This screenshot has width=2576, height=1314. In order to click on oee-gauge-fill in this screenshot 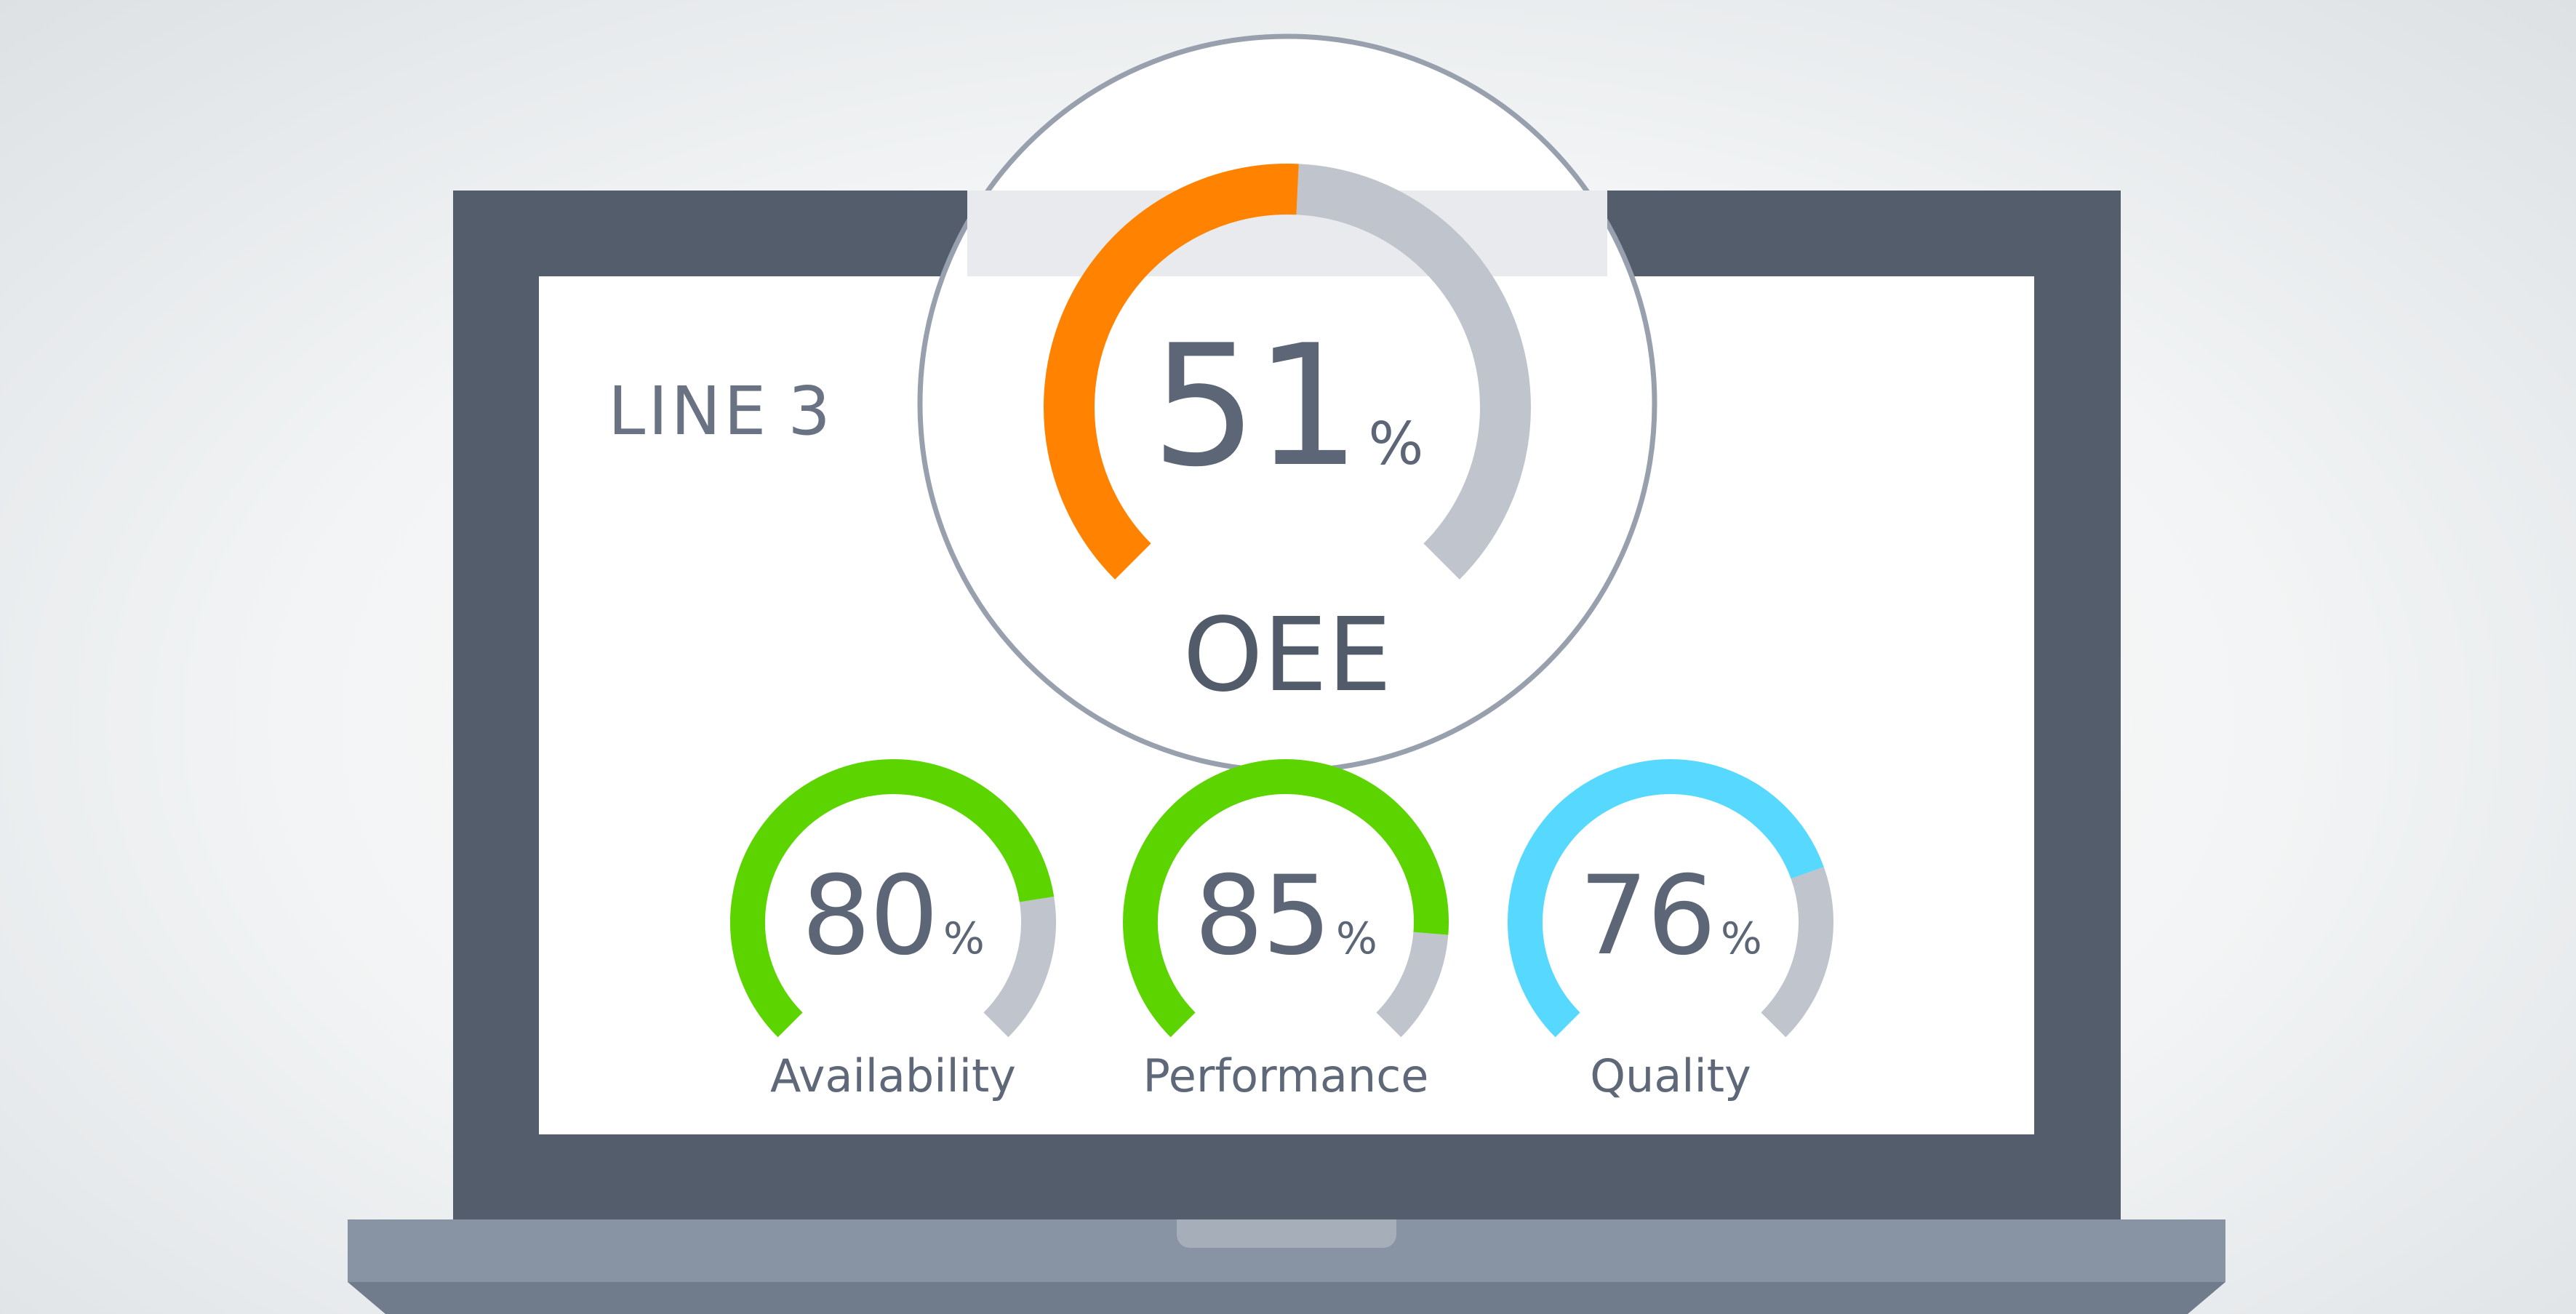, I will do `click(1171, 372)`.